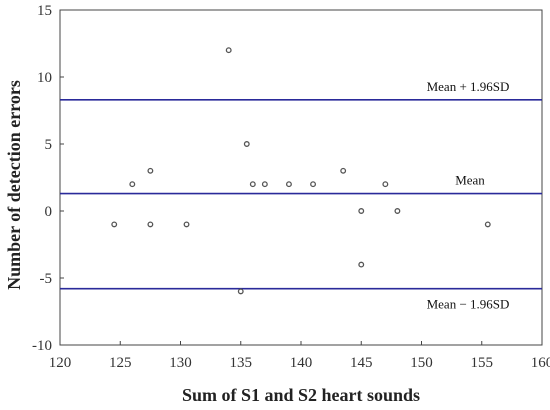 The image size is (550, 410). Describe the element at coordinates (468, 304) in the screenshot. I see `reference-line-label: Mean − 1.96SD` at that location.